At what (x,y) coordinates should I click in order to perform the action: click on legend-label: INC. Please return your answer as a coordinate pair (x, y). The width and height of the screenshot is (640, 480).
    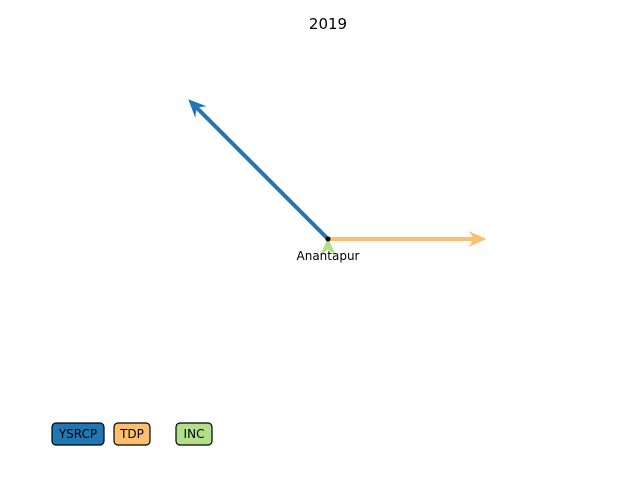
    Looking at the image, I should click on (194, 434).